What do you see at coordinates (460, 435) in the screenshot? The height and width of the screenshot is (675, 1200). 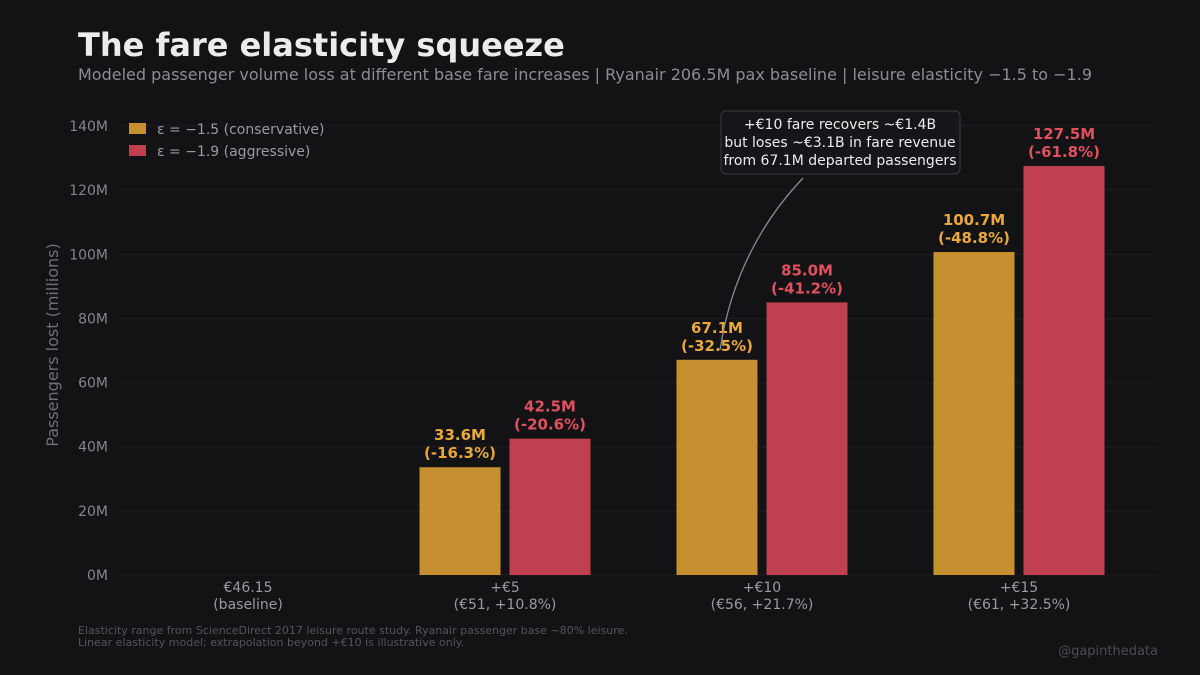 I see `bar-value-label: 33.6M` at bounding box center [460, 435].